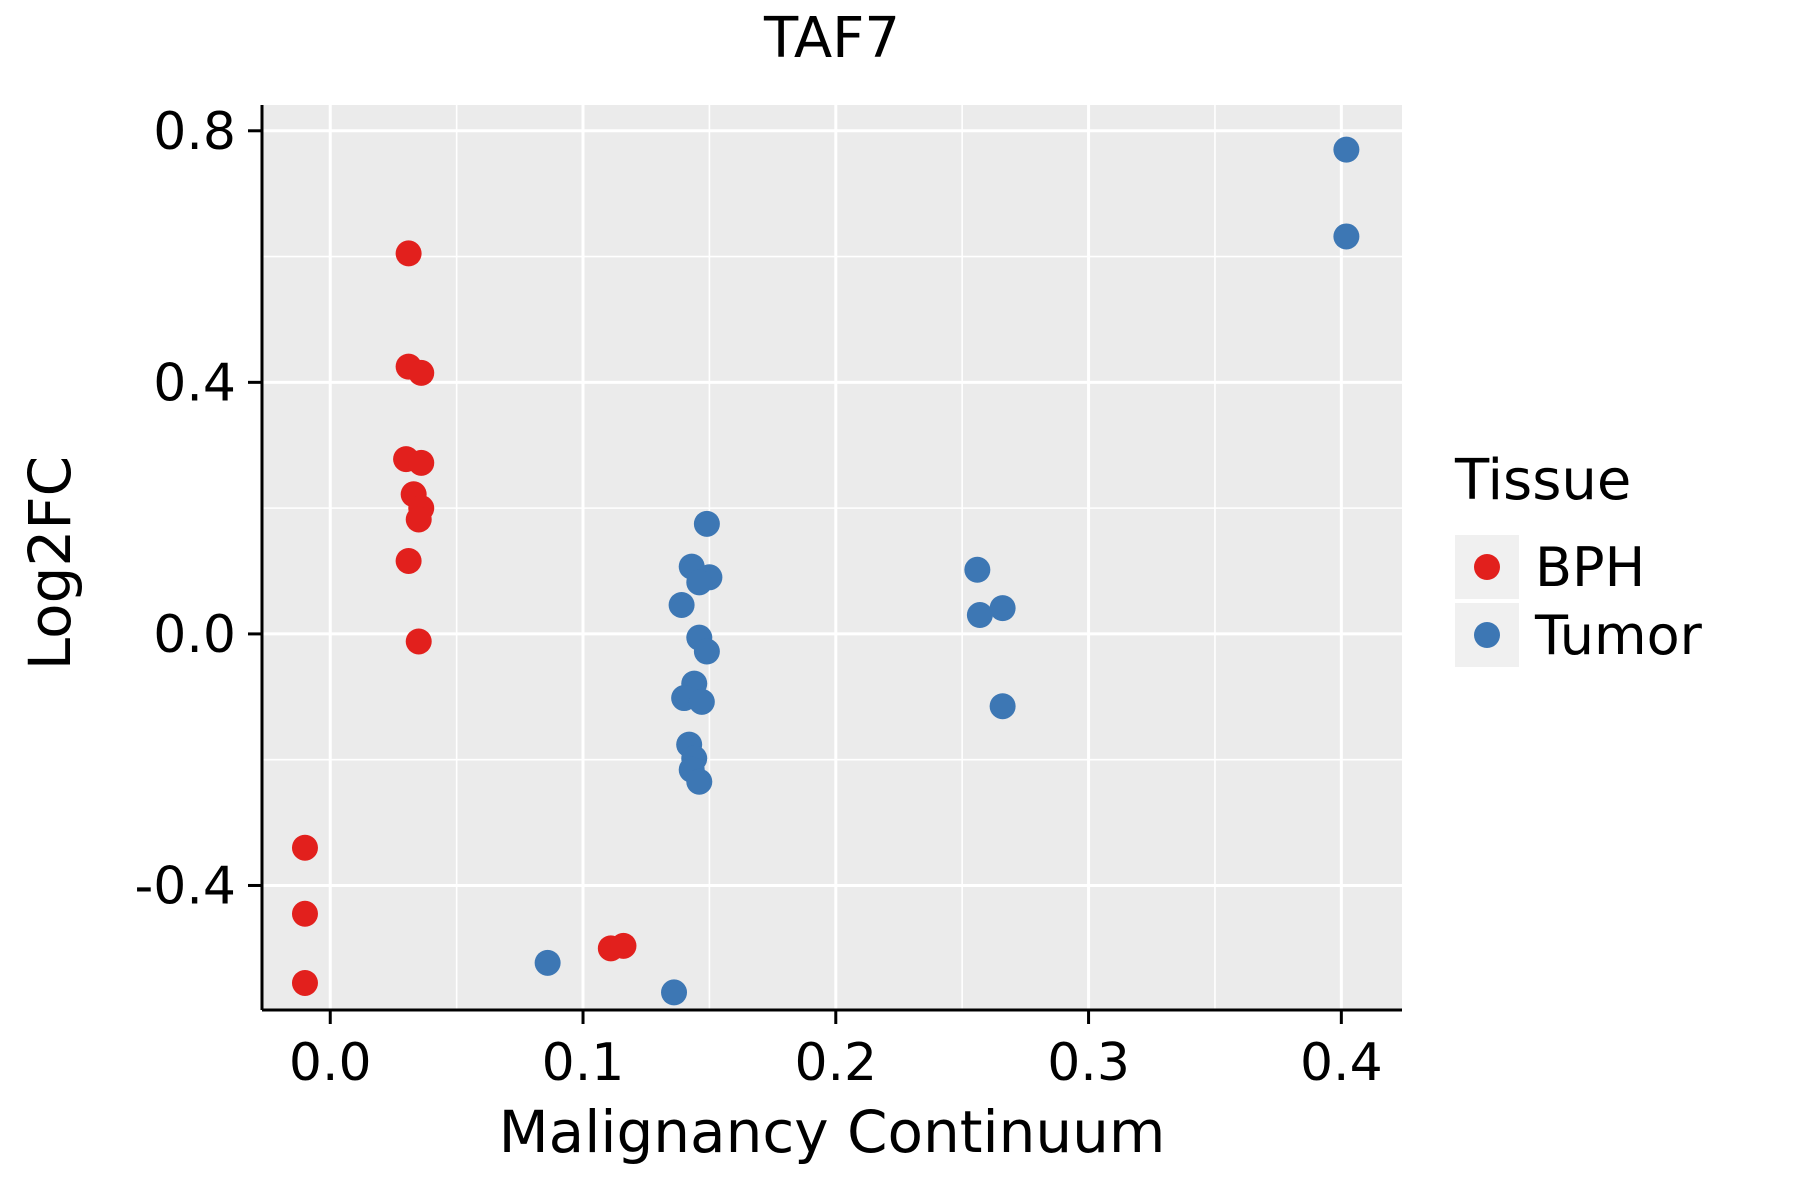 This screenshot has height=1200, width=1800. What do you see at coordinates (831, 38) in the screenshot?
I see `chart-title: TAF7` at bounding box center [831, 38].